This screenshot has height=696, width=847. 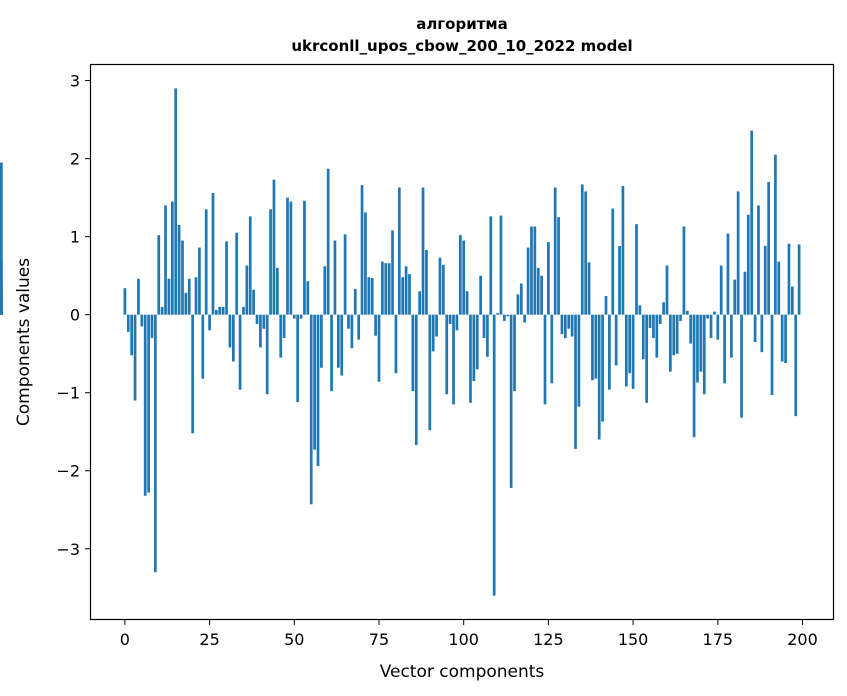 I want to click on y-tick-label: 1, so click(x=75, y=237).